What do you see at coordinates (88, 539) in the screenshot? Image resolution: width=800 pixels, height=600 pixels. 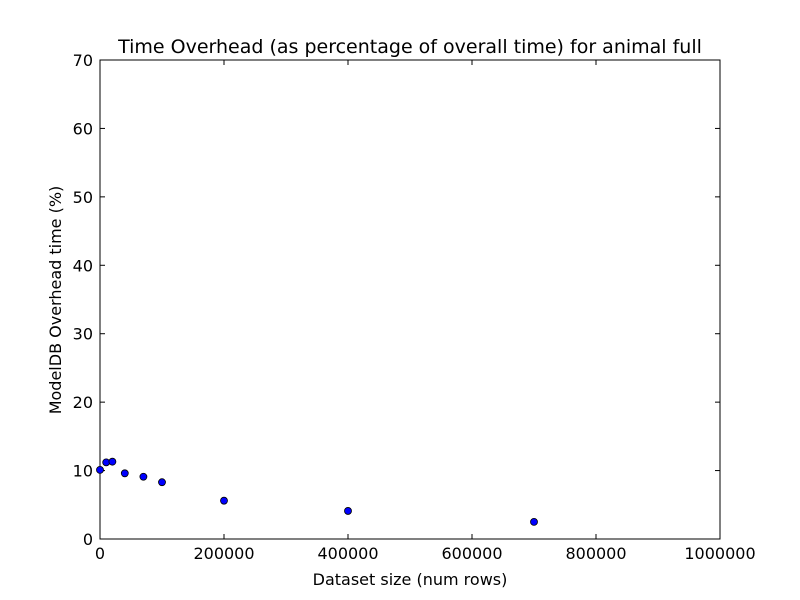 I see `y-tick-label: 0` at bounding box center [88, 539].